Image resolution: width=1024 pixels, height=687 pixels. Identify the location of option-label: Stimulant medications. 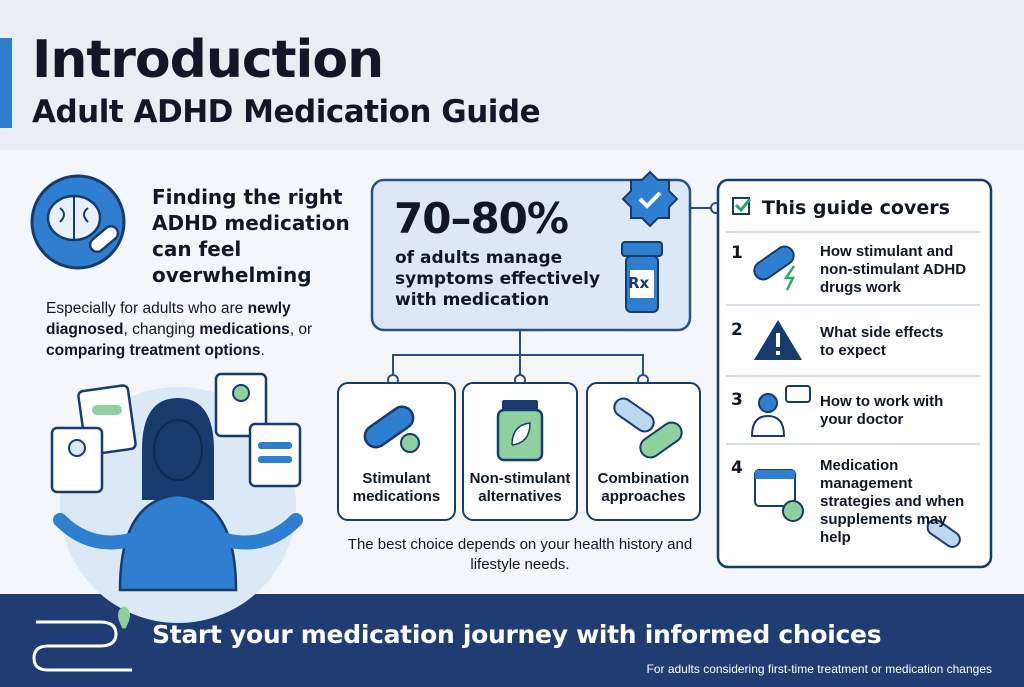
(396, 487).